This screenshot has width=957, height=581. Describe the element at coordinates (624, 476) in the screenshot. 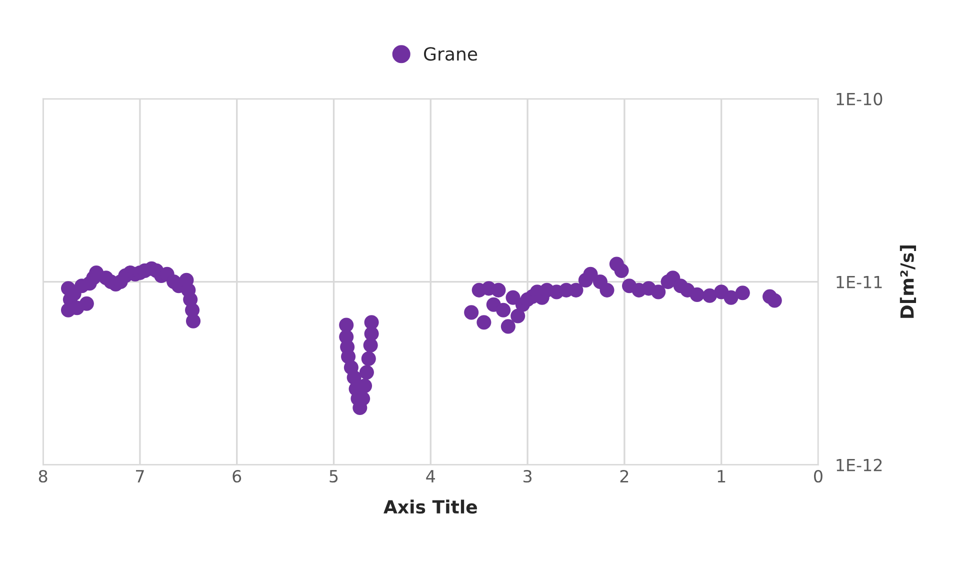

I see `x-tick-label: 2` at that location.